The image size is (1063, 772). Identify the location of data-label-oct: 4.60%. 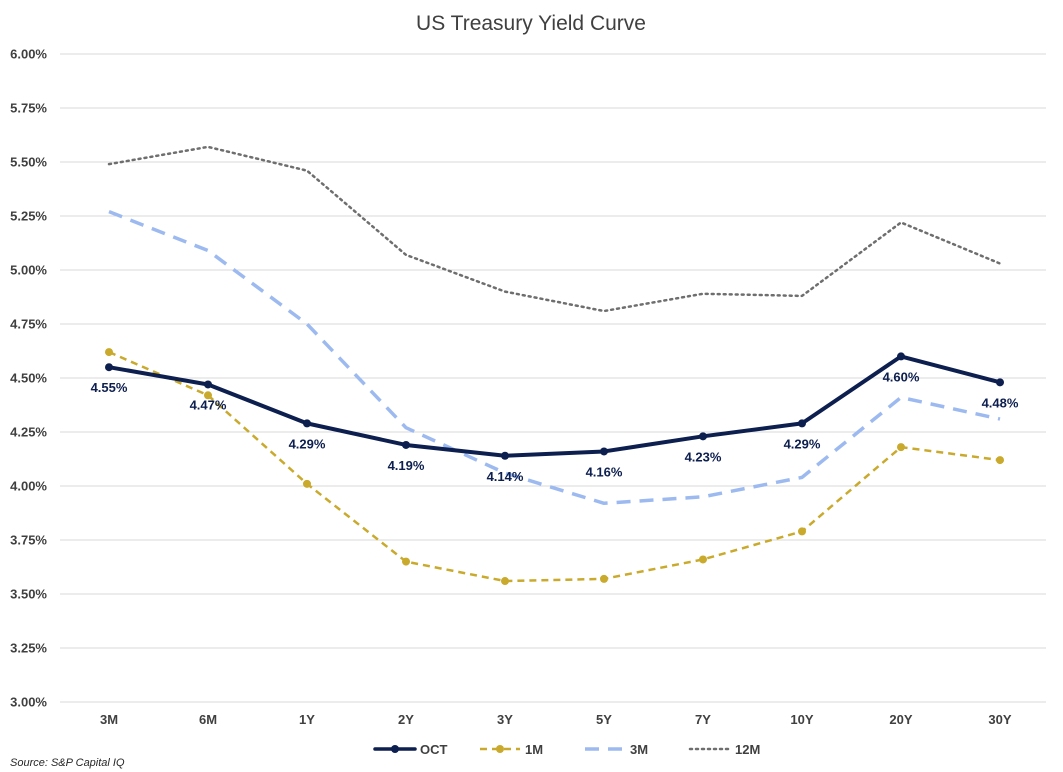
(901, 376).